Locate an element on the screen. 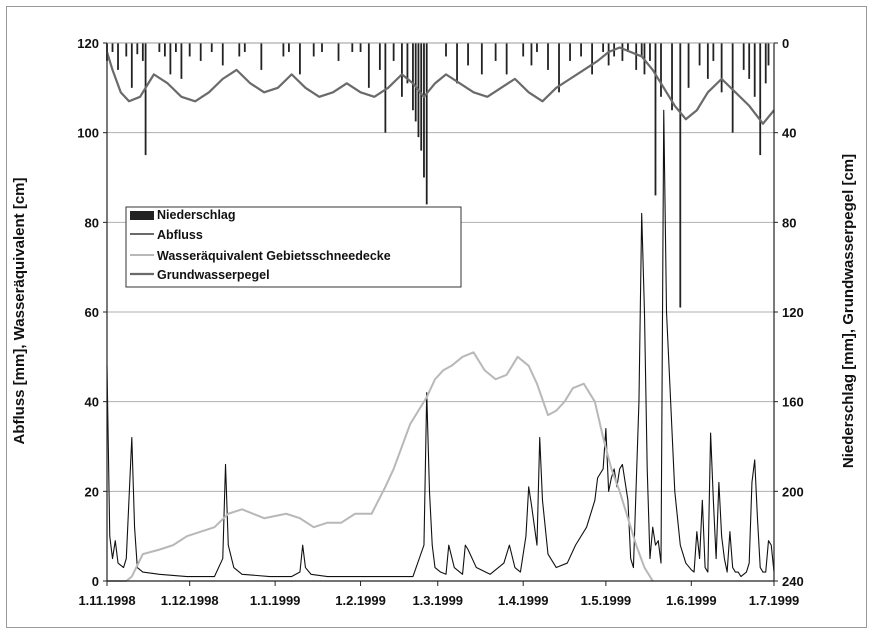 This screenshot has width=875, height=636. line-grundwasserpegel is located at coordinates (440, 85).